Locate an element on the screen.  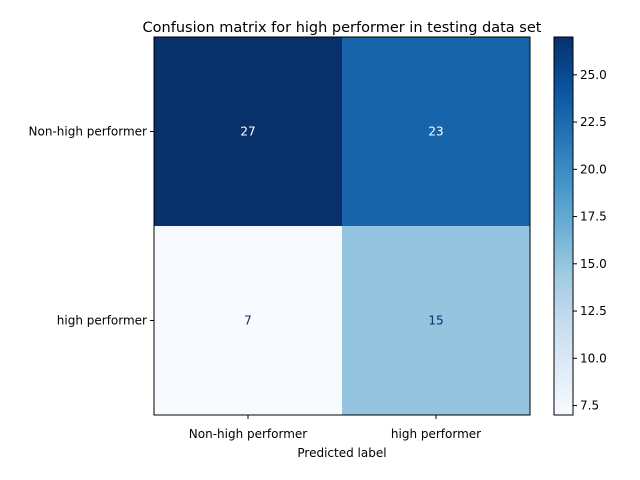
colorbar-tick-label: 20.0 is located at coordinates (593, 169).